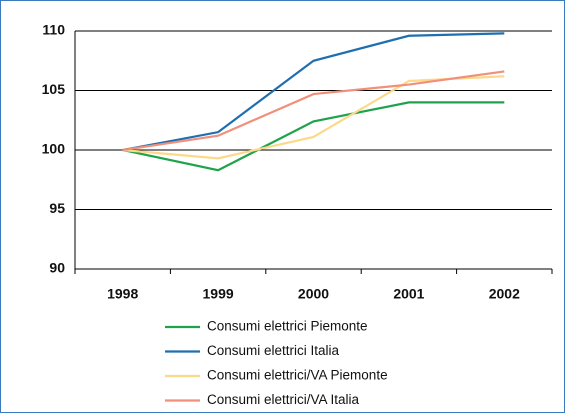 The height and width of the screenshot is (413, 565). Describe the element at coordinates (313, 294) in the screenshot. I see `x-tick-label: 2000` at that location.